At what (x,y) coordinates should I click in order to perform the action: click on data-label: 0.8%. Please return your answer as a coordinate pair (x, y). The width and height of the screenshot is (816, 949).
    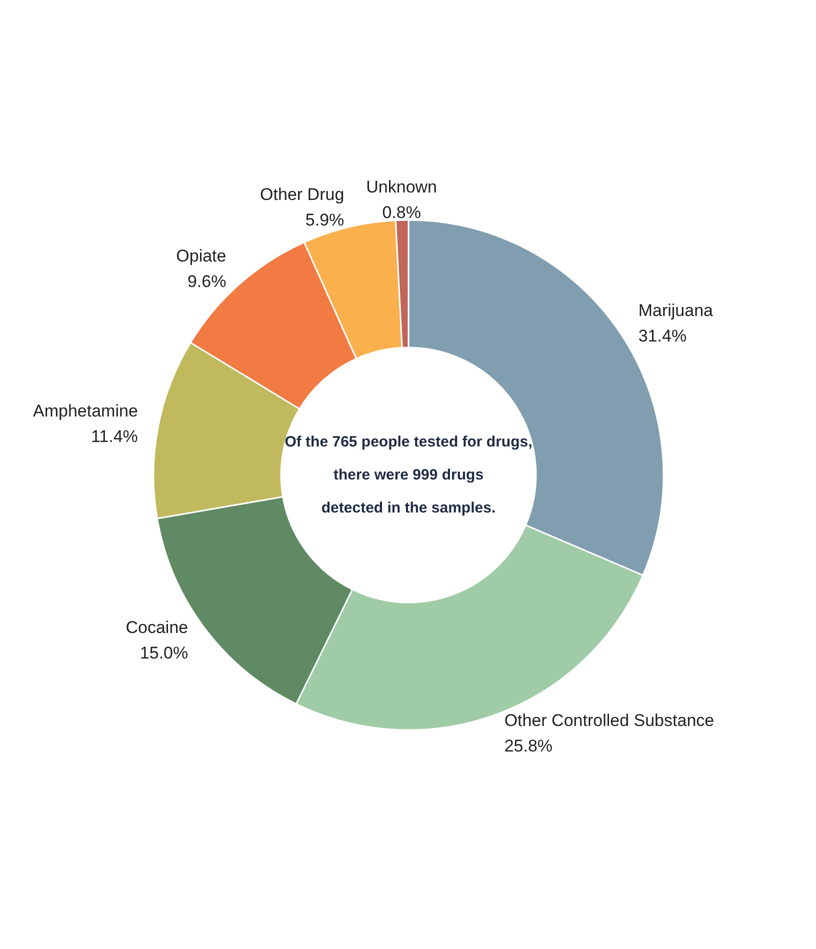
    Looking at the image, I should click on (401, 212).